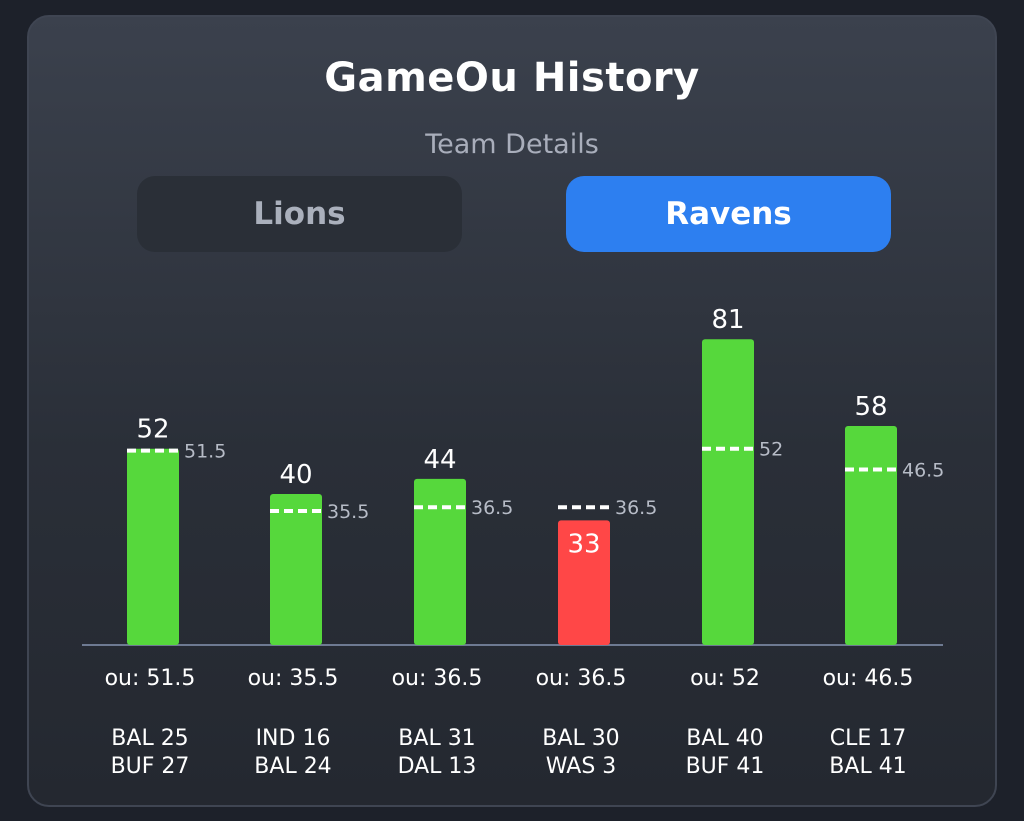 The width and height of the screenshot is (1024, 821). Describe the element at coordinates (437, 766) in the screenshot. I see `score-line-2-3: DAL 13` at that location.